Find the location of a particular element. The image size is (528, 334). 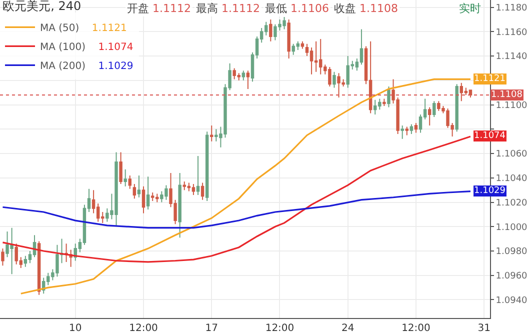

y-tick-label: 1.0960 is located at coordinates (512, 277).